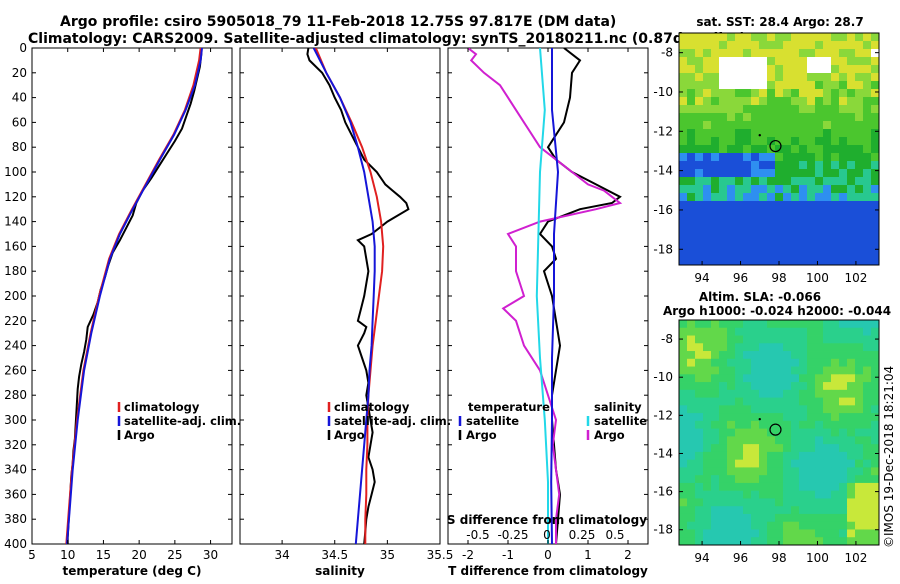 This screenshot has height=584, width=900. I want to click on depth-tick-label: 140, so click(15, 222).